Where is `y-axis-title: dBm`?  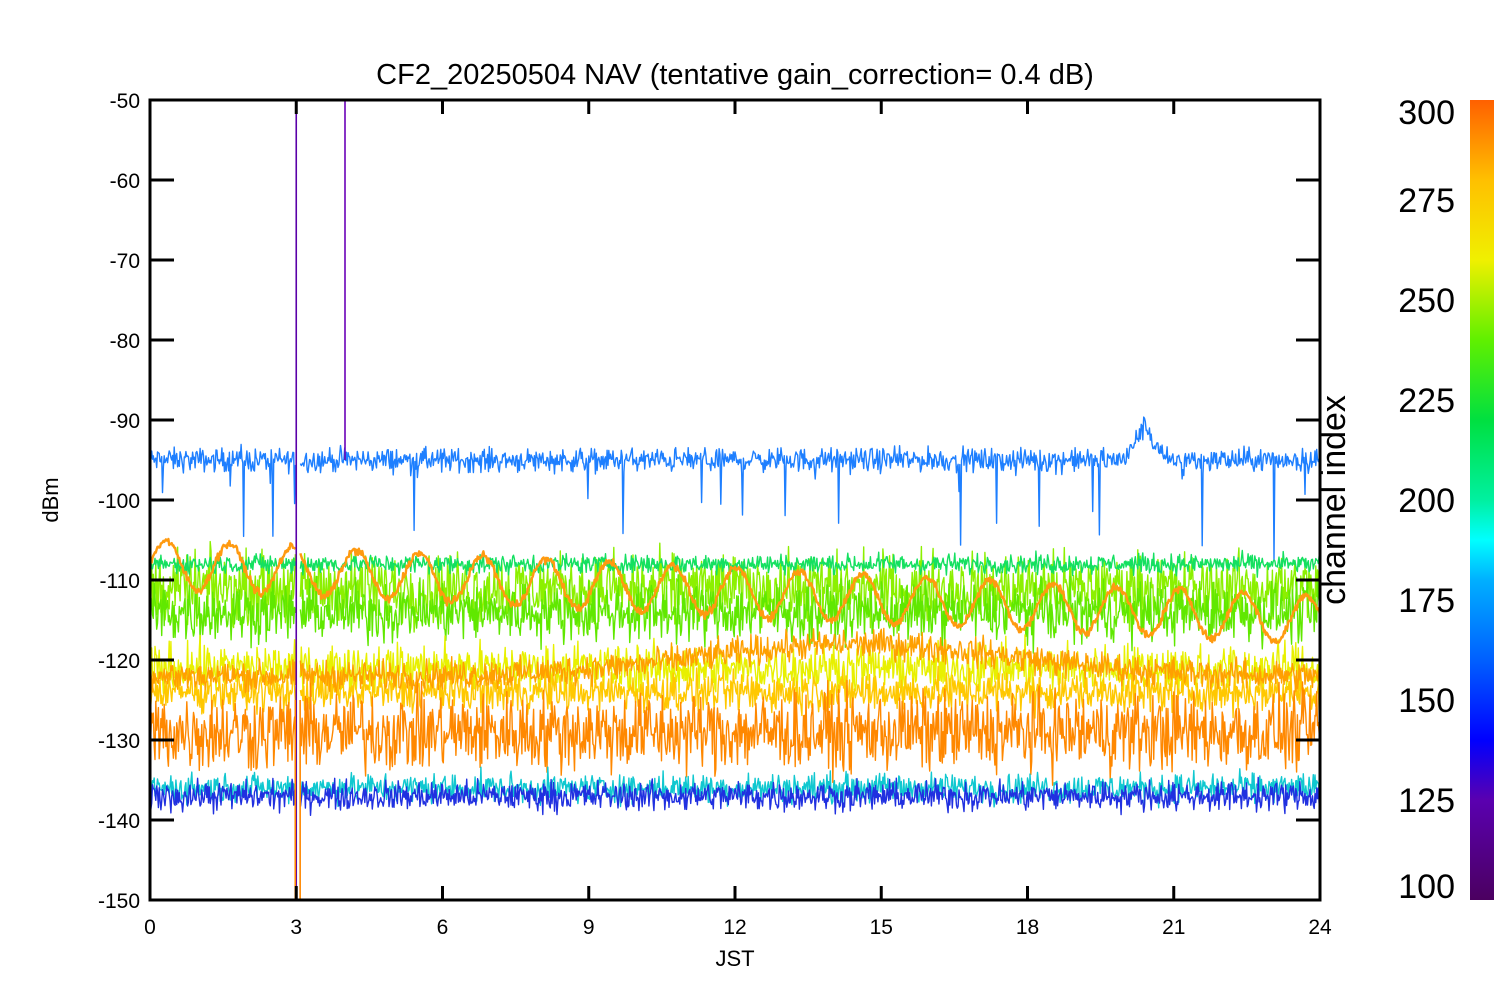
y-axis-title: dBm is located at coordinates (50, 499).